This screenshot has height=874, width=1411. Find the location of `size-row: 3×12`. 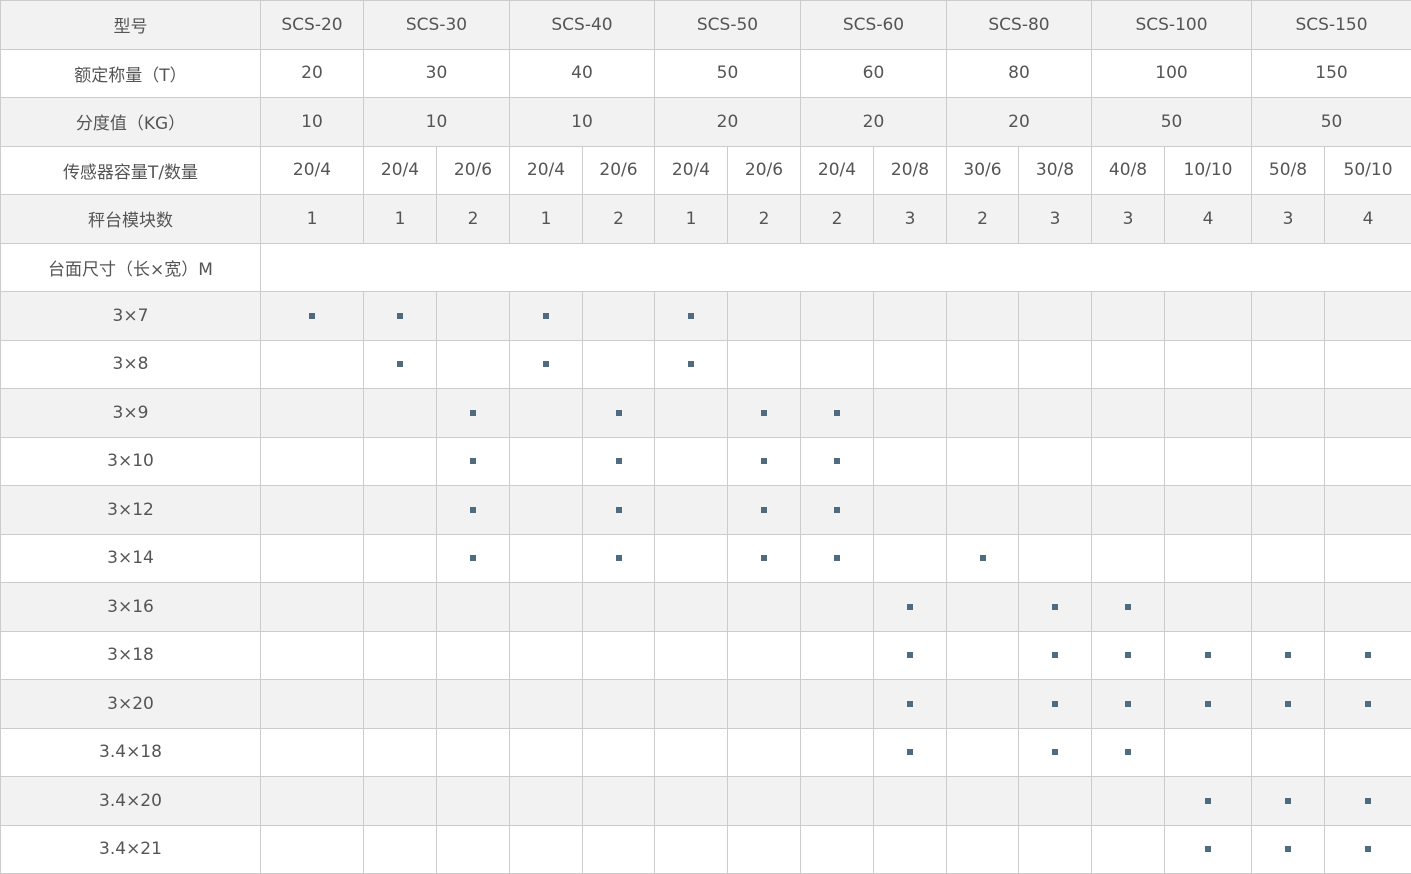

size-row: 3×12 is located at coordinates (705, 510).